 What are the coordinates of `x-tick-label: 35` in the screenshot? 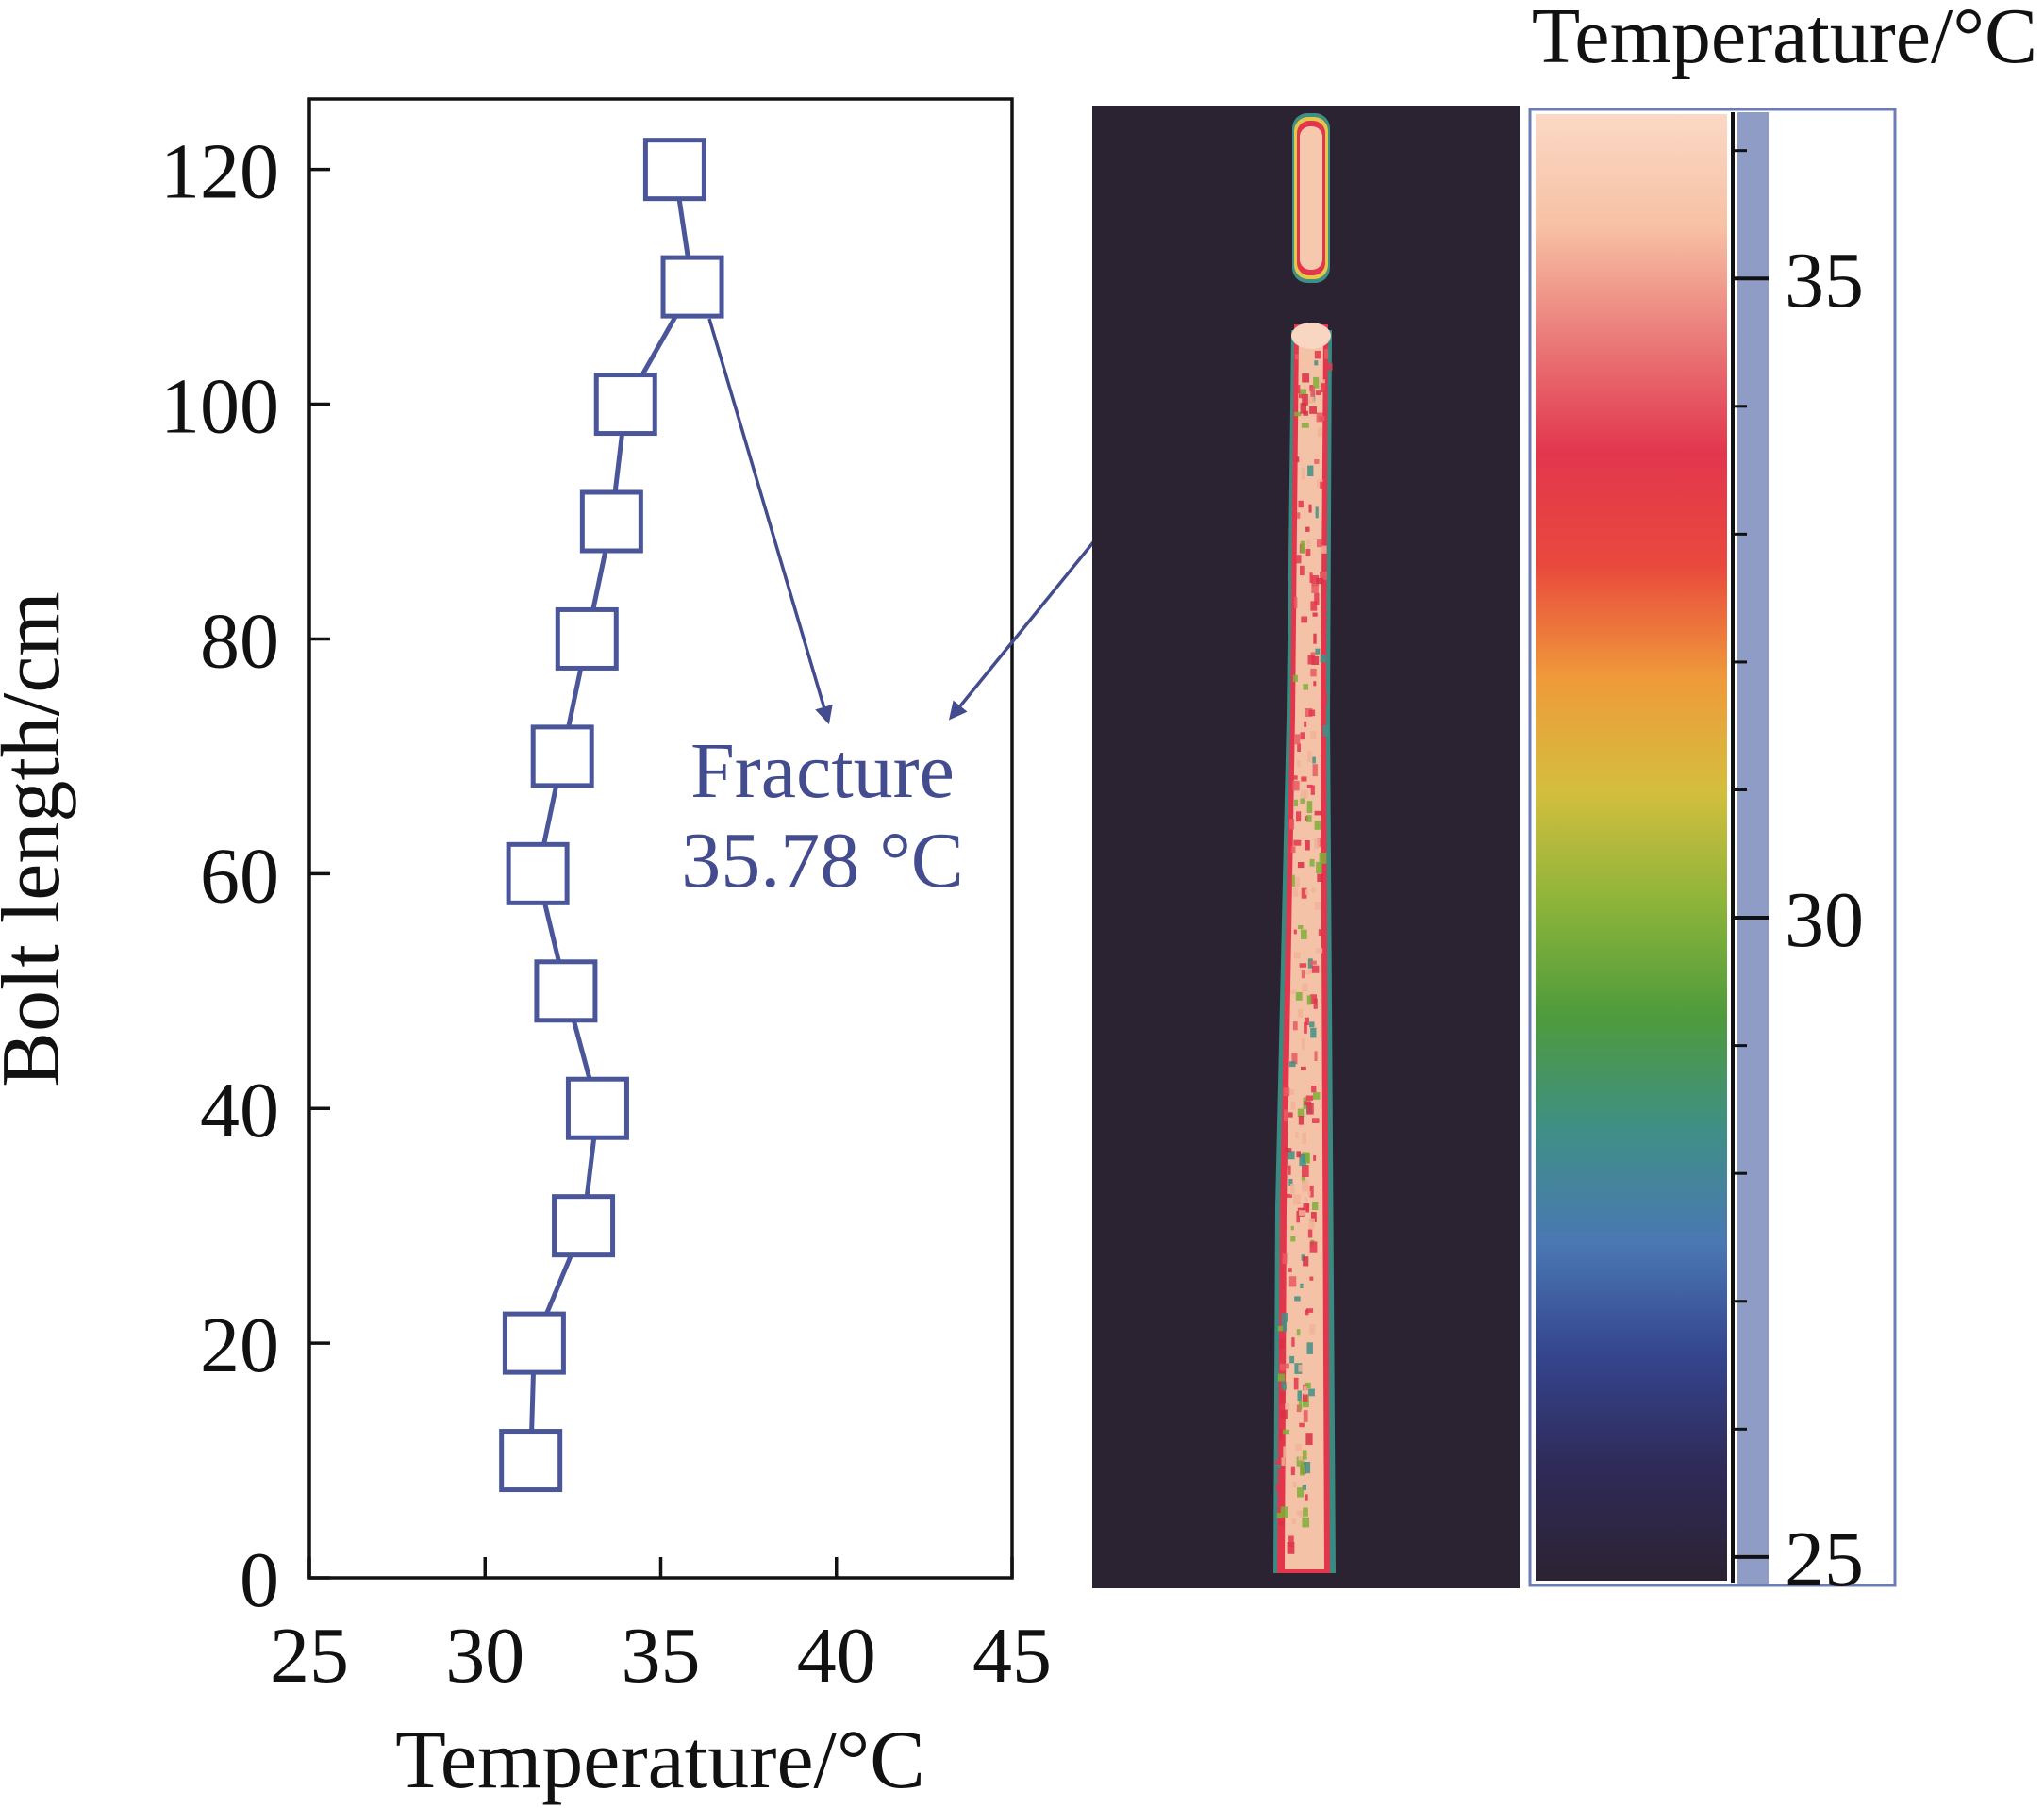 It's located at (662, 1656).